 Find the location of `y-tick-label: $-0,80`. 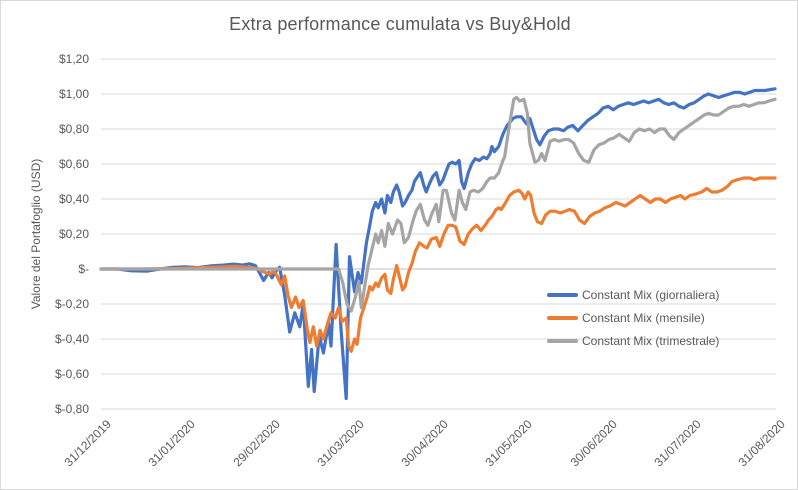

y-tick-label: $-0,80 is located at coordinates (71, 409).